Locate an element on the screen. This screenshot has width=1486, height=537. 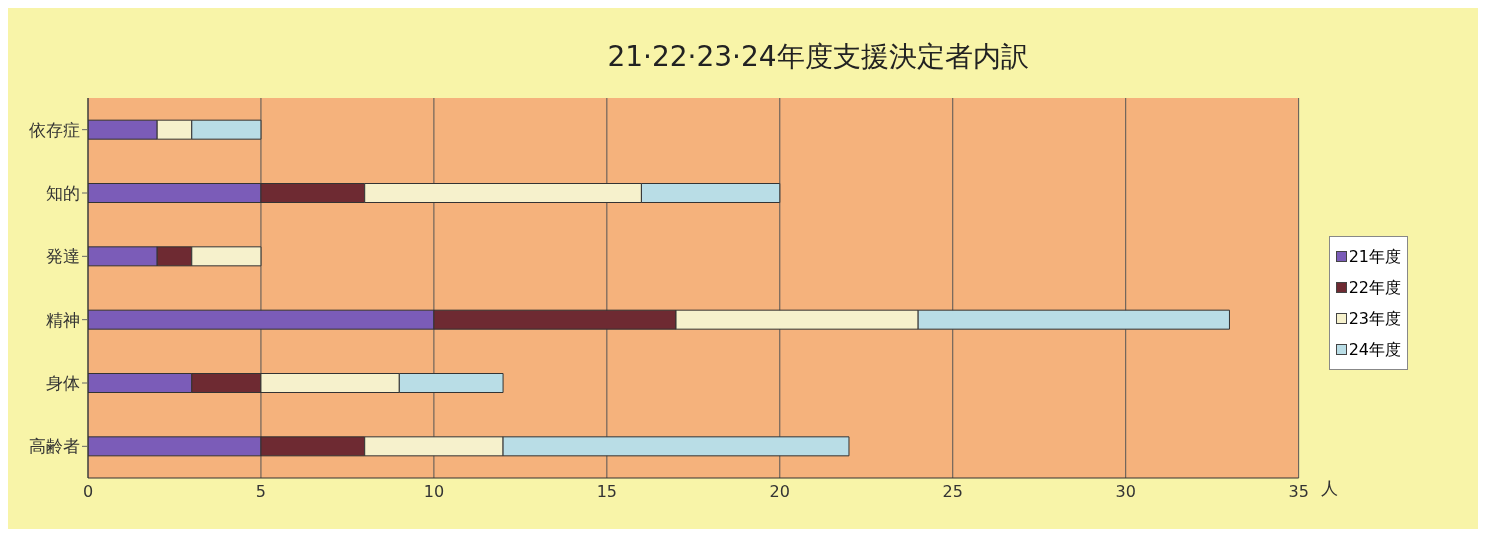
x-tick-label: 15 is located at coordinates (607, 492).